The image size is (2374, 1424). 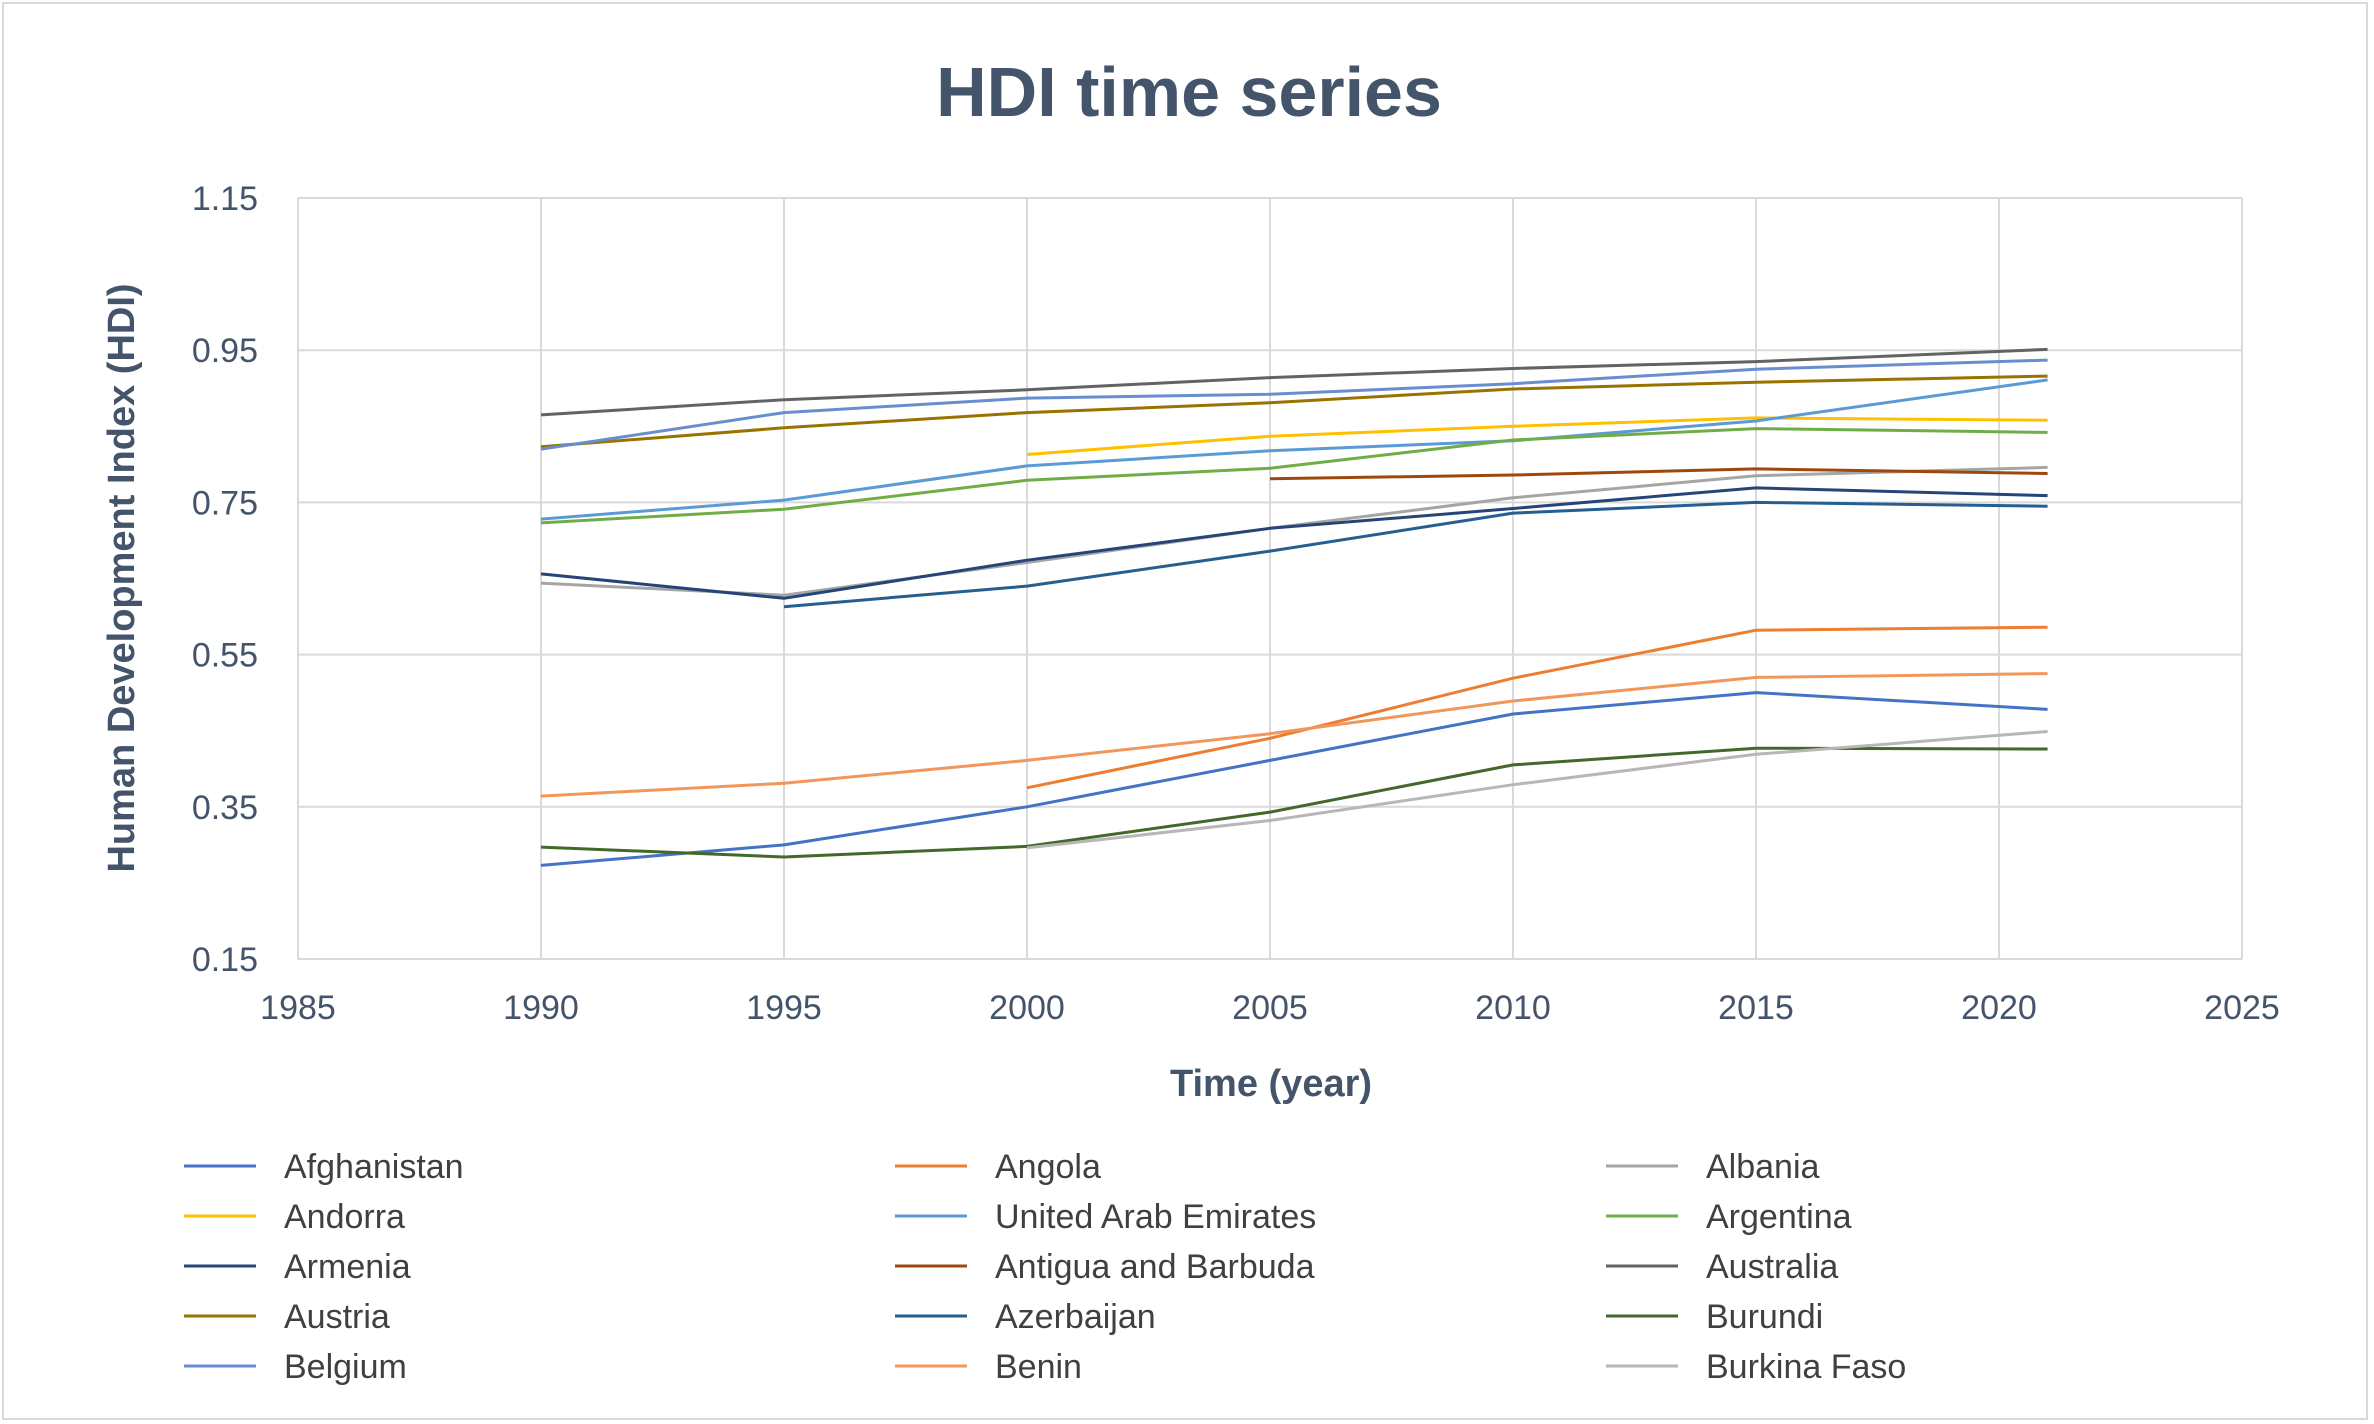 What do you see at coordinates (1763, 1167) in the screenshot?
I see `legend-label: Albania` at bounding box center [1763, 1167].